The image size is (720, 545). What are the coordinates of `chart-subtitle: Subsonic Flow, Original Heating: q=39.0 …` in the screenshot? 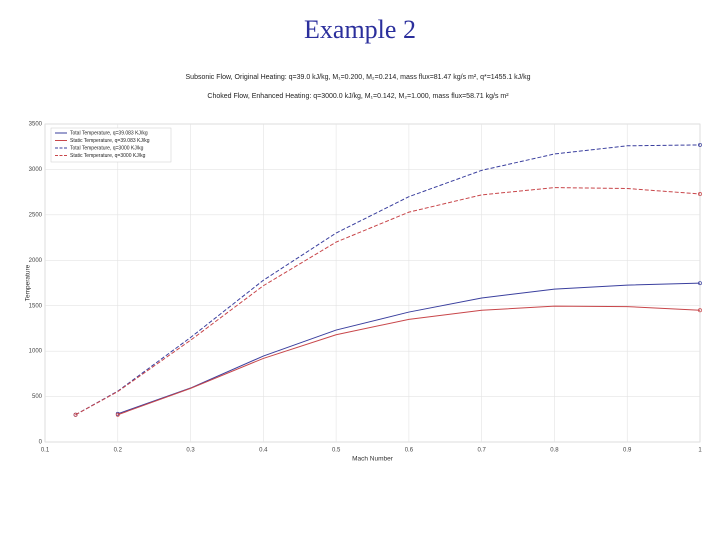 It's located at (358, 77).